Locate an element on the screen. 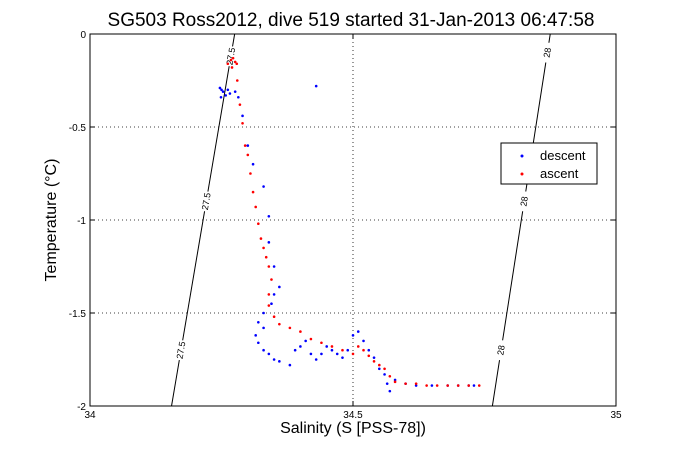  y-tick-label: -2 is located at coordinates (81, 407).